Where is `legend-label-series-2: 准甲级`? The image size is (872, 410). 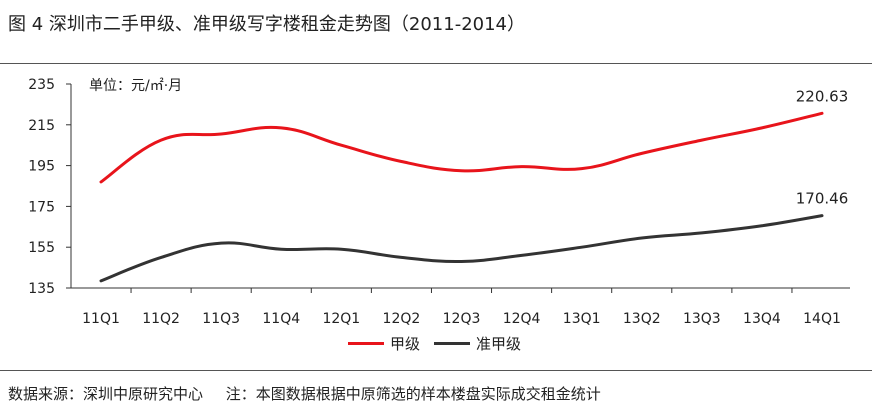 legend-label-series-2: 准甲级 is located at coordinates (499, 344).